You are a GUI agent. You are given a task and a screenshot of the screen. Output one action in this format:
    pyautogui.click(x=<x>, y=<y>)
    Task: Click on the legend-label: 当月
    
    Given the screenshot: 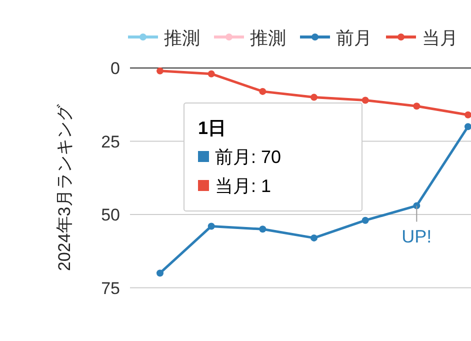 What is the action you would take?
    pyautogui.click(x=440, y=38)
    